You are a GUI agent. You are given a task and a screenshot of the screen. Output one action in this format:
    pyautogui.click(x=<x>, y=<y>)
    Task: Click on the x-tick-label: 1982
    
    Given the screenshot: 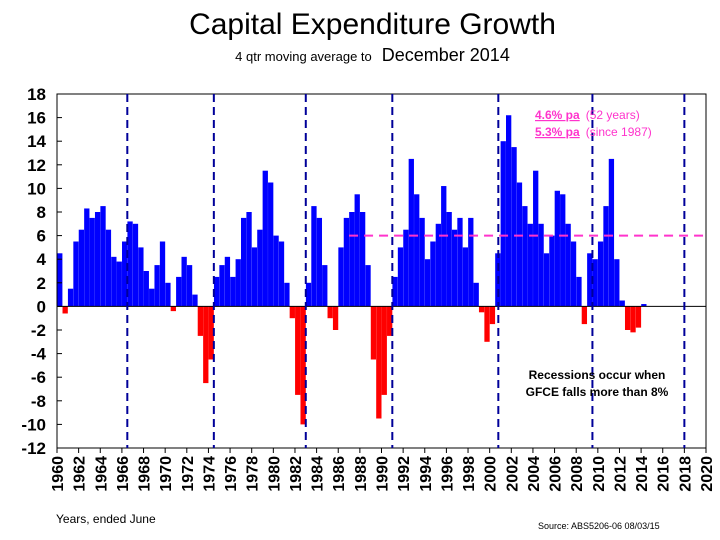 What is the action you would take?
    pyautogui.click(x=296, y=474)
    